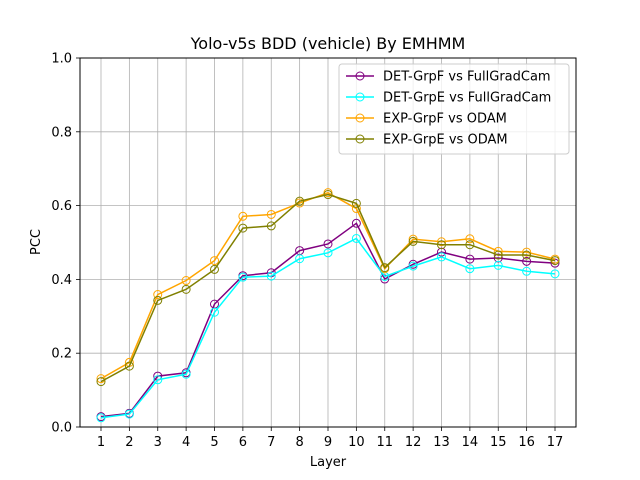  What do you see at coordinates (65, 244) in the screenshot?
I see `y-axis: 0.0 0.2 0.4 0.6 0.8 1.0` at bounding box center [65, 244].